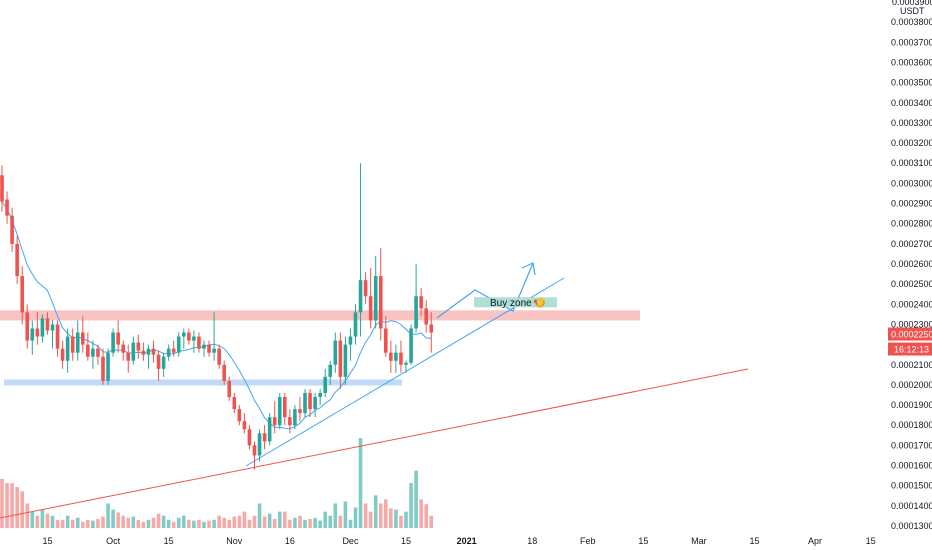  Describe the element at coordinates (320, 315) in the screenshot. I see `resistance-zone` at that location.